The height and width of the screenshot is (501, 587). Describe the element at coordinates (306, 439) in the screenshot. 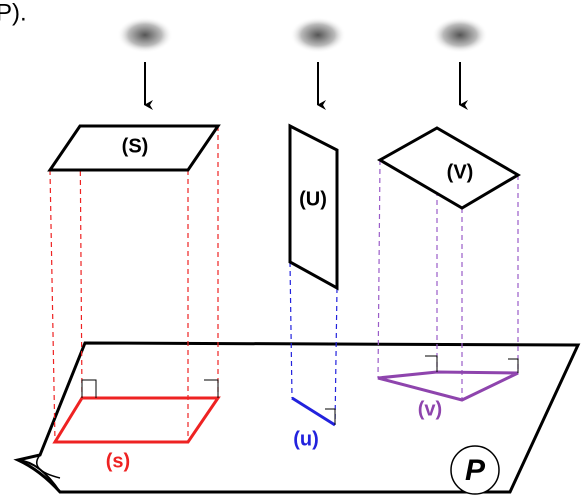

I see `label-u-proj: (u)` at that location.